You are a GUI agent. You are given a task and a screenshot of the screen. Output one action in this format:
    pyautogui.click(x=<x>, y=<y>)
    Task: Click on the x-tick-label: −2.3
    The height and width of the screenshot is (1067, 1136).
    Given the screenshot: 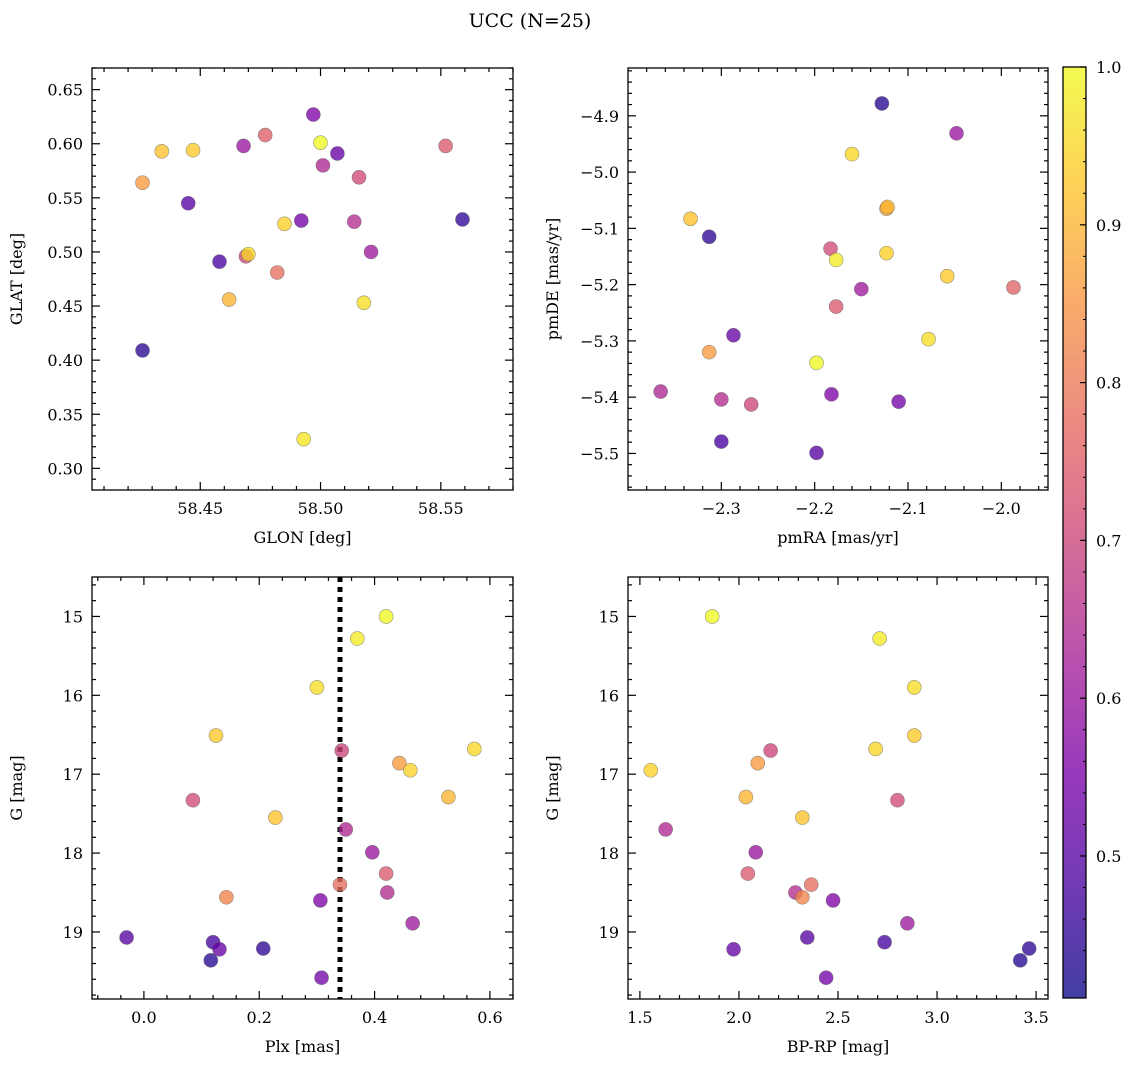 What is the action you would take?
    pyautogui.click(x=721, y=508)
    